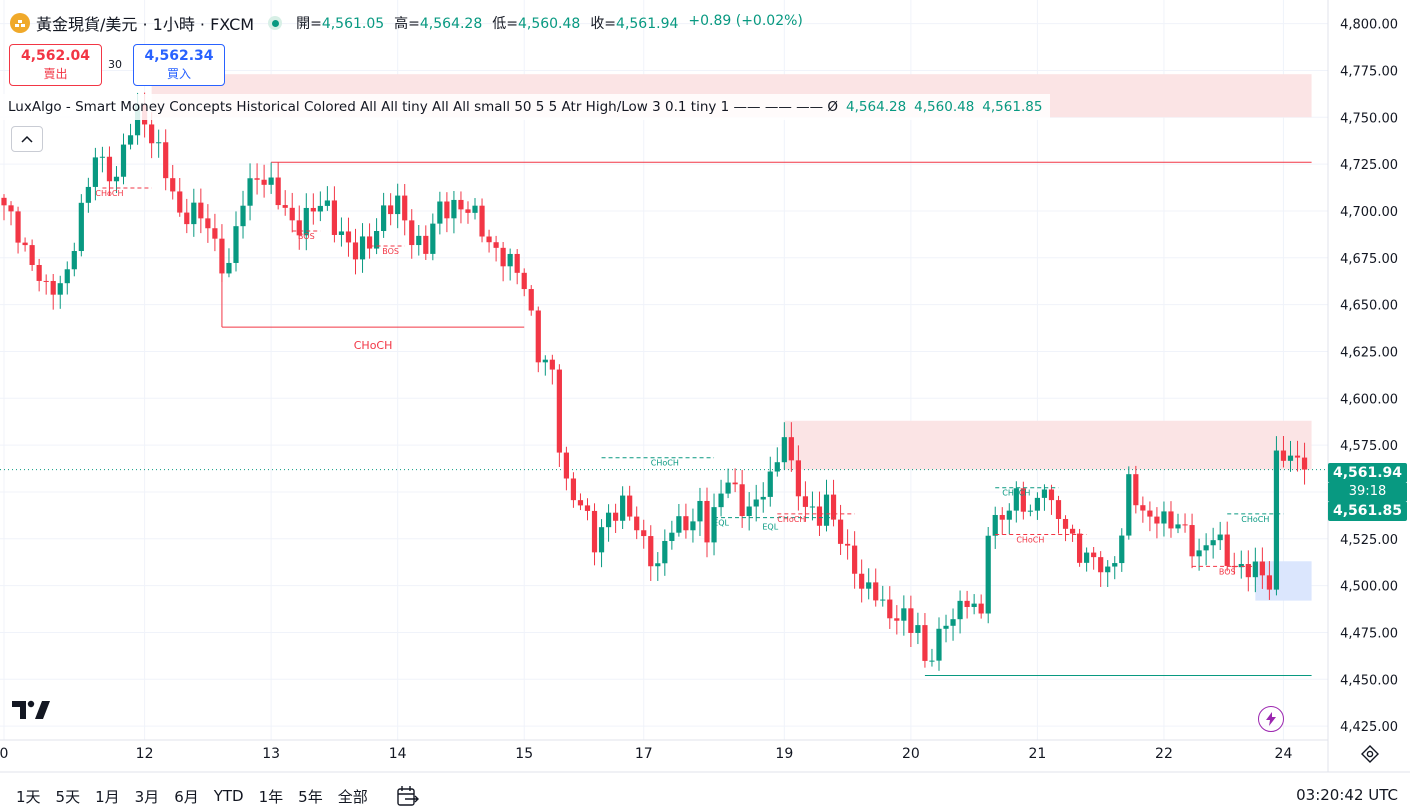 The image size is (1410, 812). What do you see at coordinates (28, 796) in the screenshot?
I see `range-1d: 1天` at bounding box center [28, 796].